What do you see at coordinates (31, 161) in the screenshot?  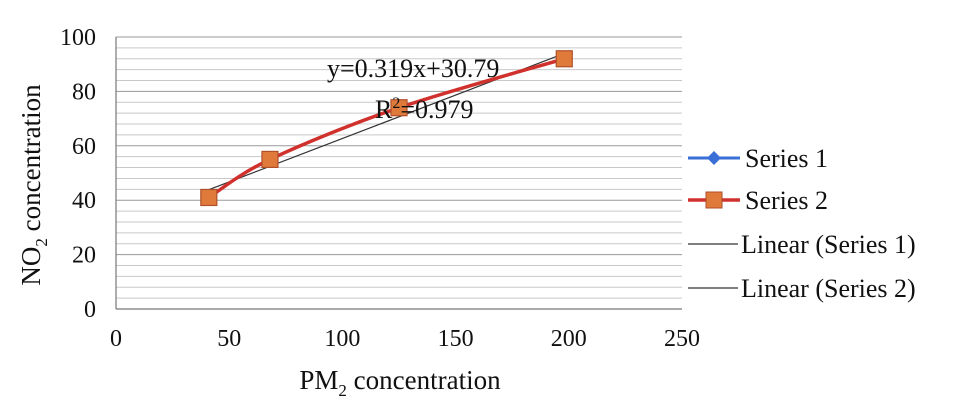 I see `y-axis-title-rest: concentration` at bounding box center [31, 161].